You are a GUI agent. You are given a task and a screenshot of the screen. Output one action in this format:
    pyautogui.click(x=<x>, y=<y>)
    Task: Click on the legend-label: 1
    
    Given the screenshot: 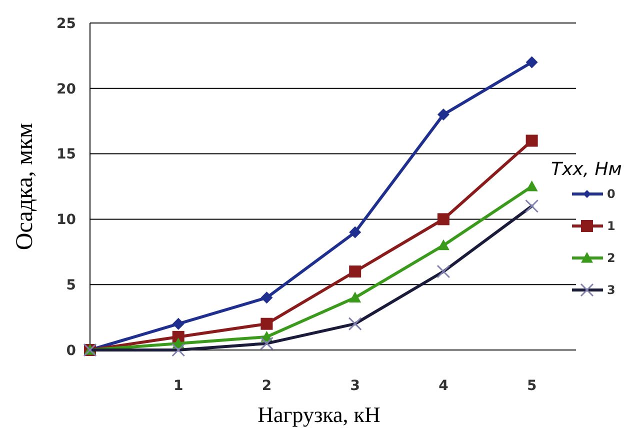 What is the action you would take?
    pyautogui.click(x=611, y=226)
    